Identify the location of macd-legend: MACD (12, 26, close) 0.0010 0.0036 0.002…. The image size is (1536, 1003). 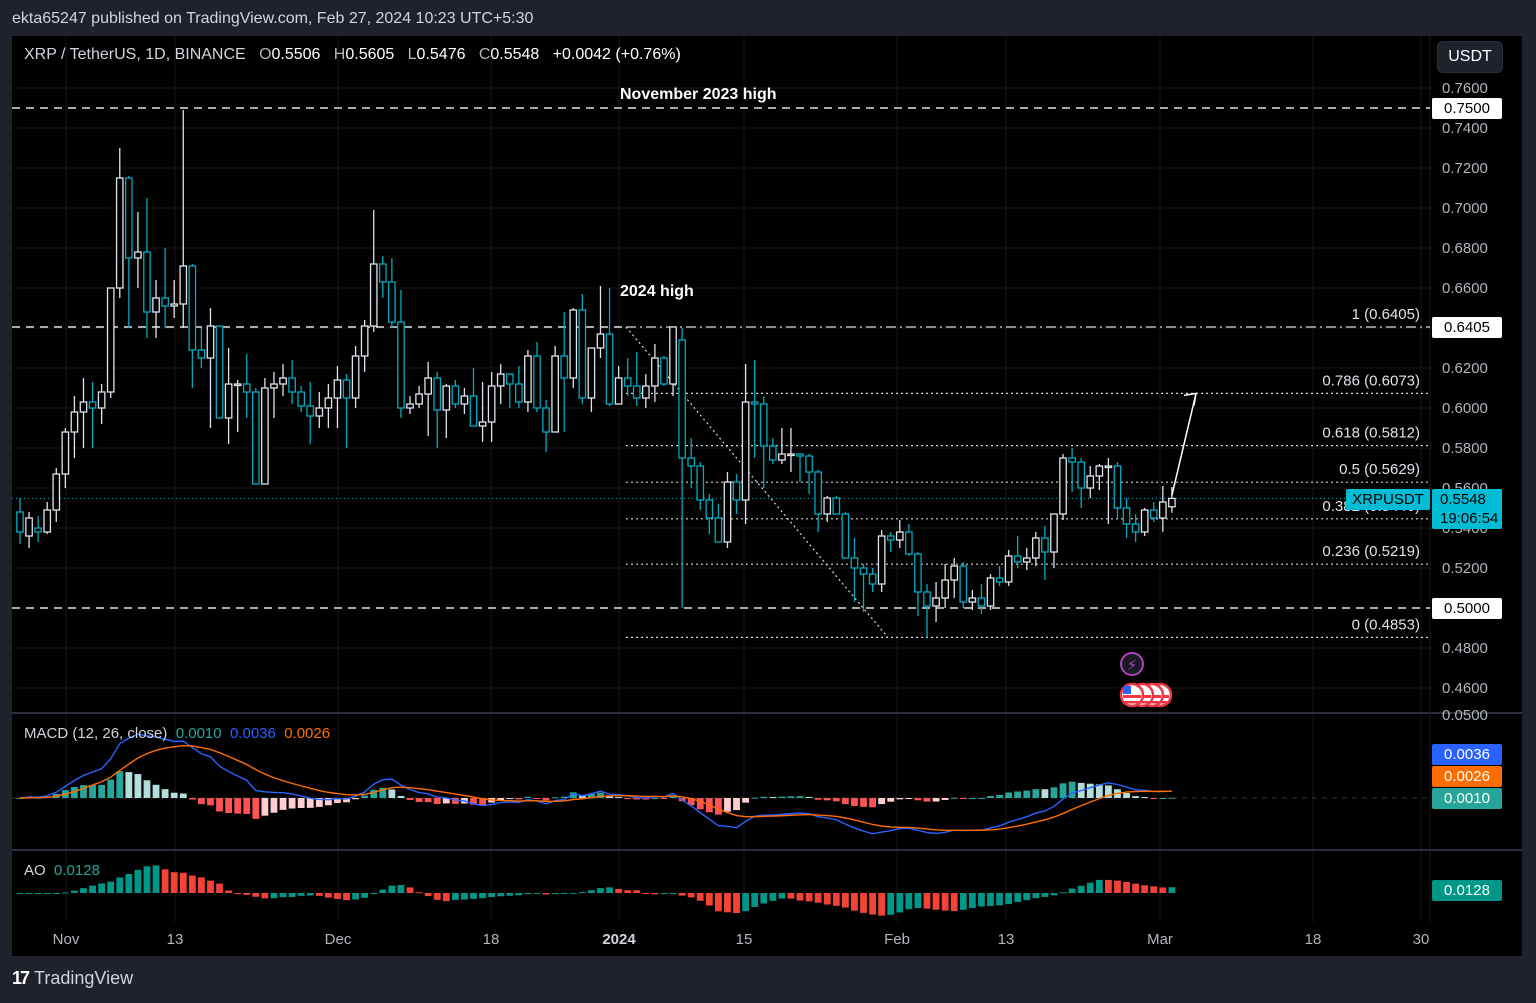
(177, 733).